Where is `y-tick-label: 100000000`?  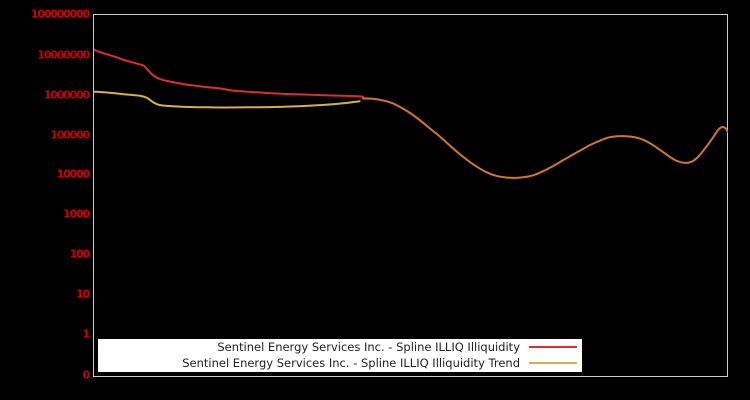
y-tick-label: 100000000 is located at coordinates (60, 14).